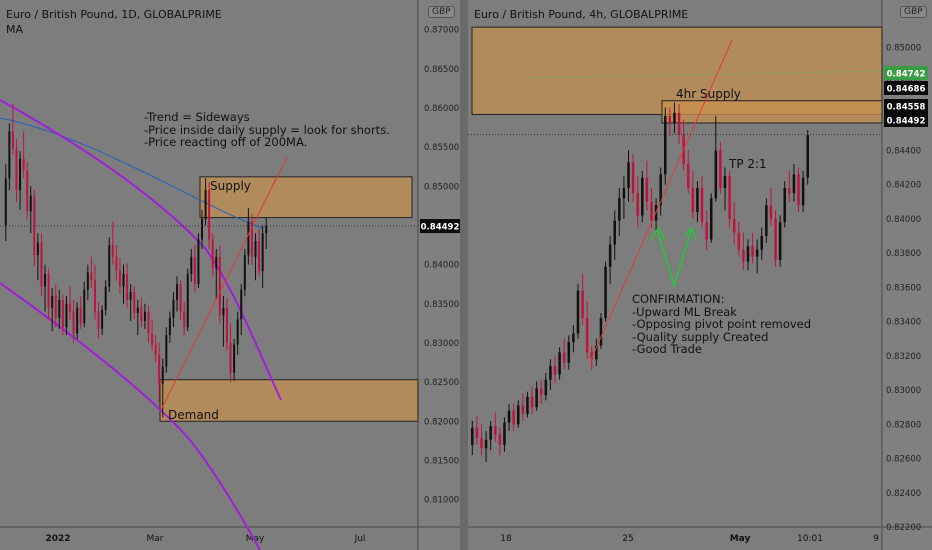 The image size is (932, 550). I want to click on y-tick-label: 0.81500, so click(441, 461).